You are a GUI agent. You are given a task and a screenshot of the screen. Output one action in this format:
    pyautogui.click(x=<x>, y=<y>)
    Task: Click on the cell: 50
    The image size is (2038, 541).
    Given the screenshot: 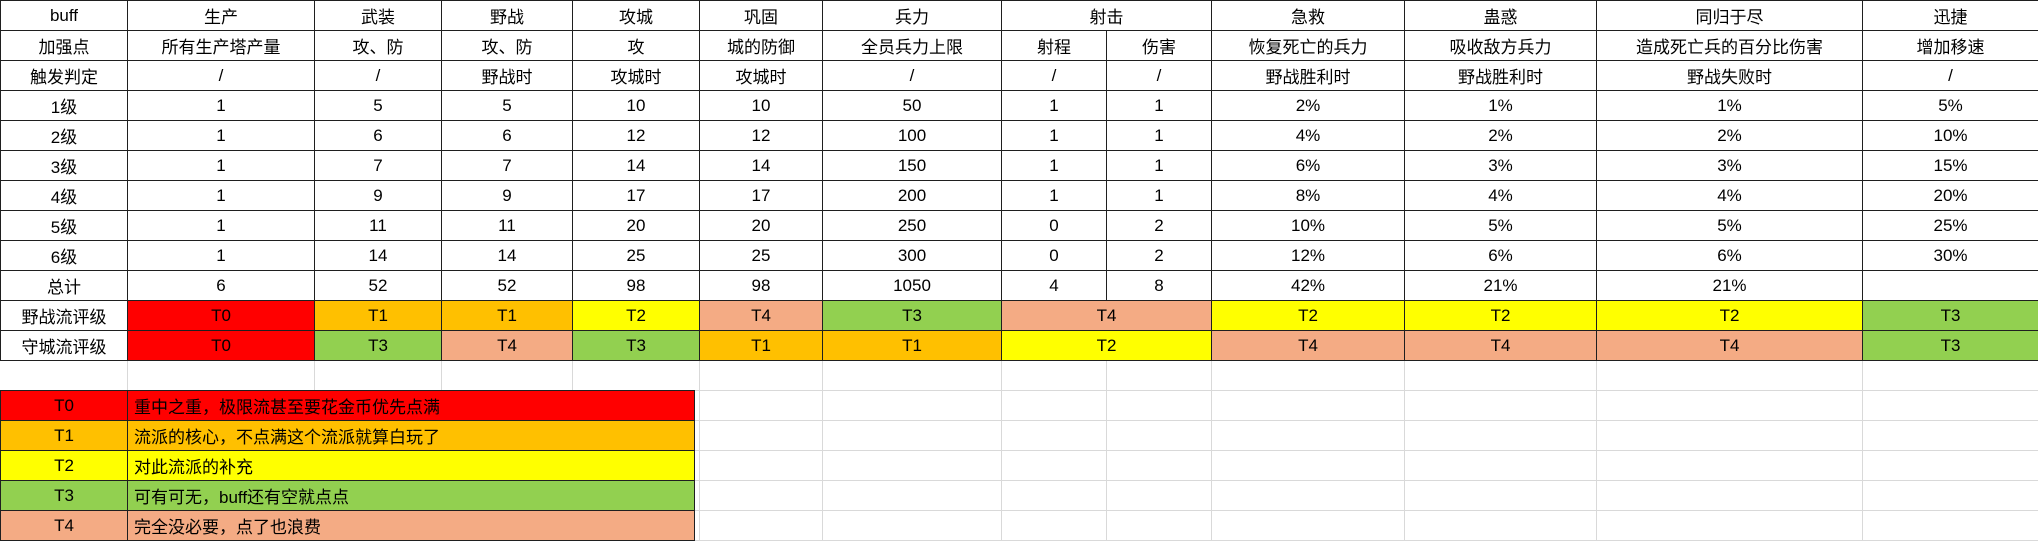 What is the action you would take?
    pyautogui.click(x=912, y=105)
    